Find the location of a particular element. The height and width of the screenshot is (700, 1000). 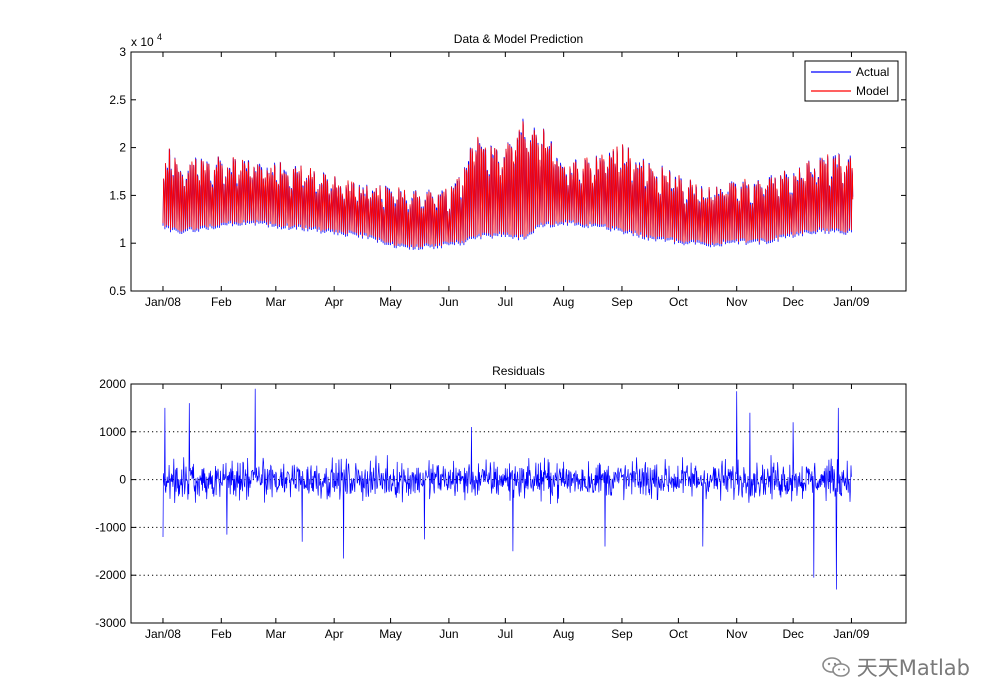

chart-title: Residuals is located at coordinates (518, 371).